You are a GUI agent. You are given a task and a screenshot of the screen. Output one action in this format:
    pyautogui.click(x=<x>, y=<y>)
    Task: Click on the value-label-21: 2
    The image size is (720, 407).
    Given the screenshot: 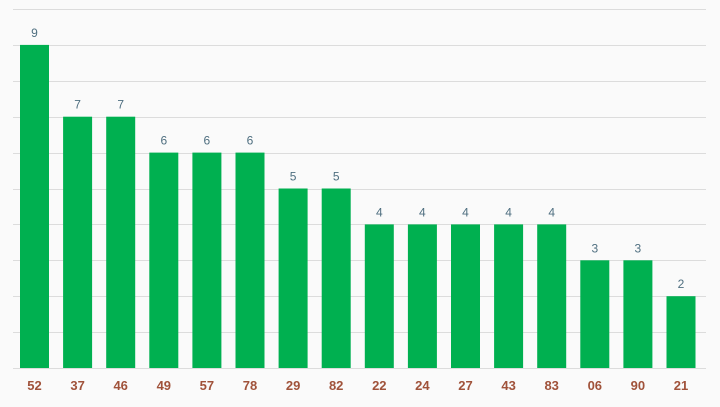 What is the action you would take?
    pyautogui.click(x=681, y=284)
    